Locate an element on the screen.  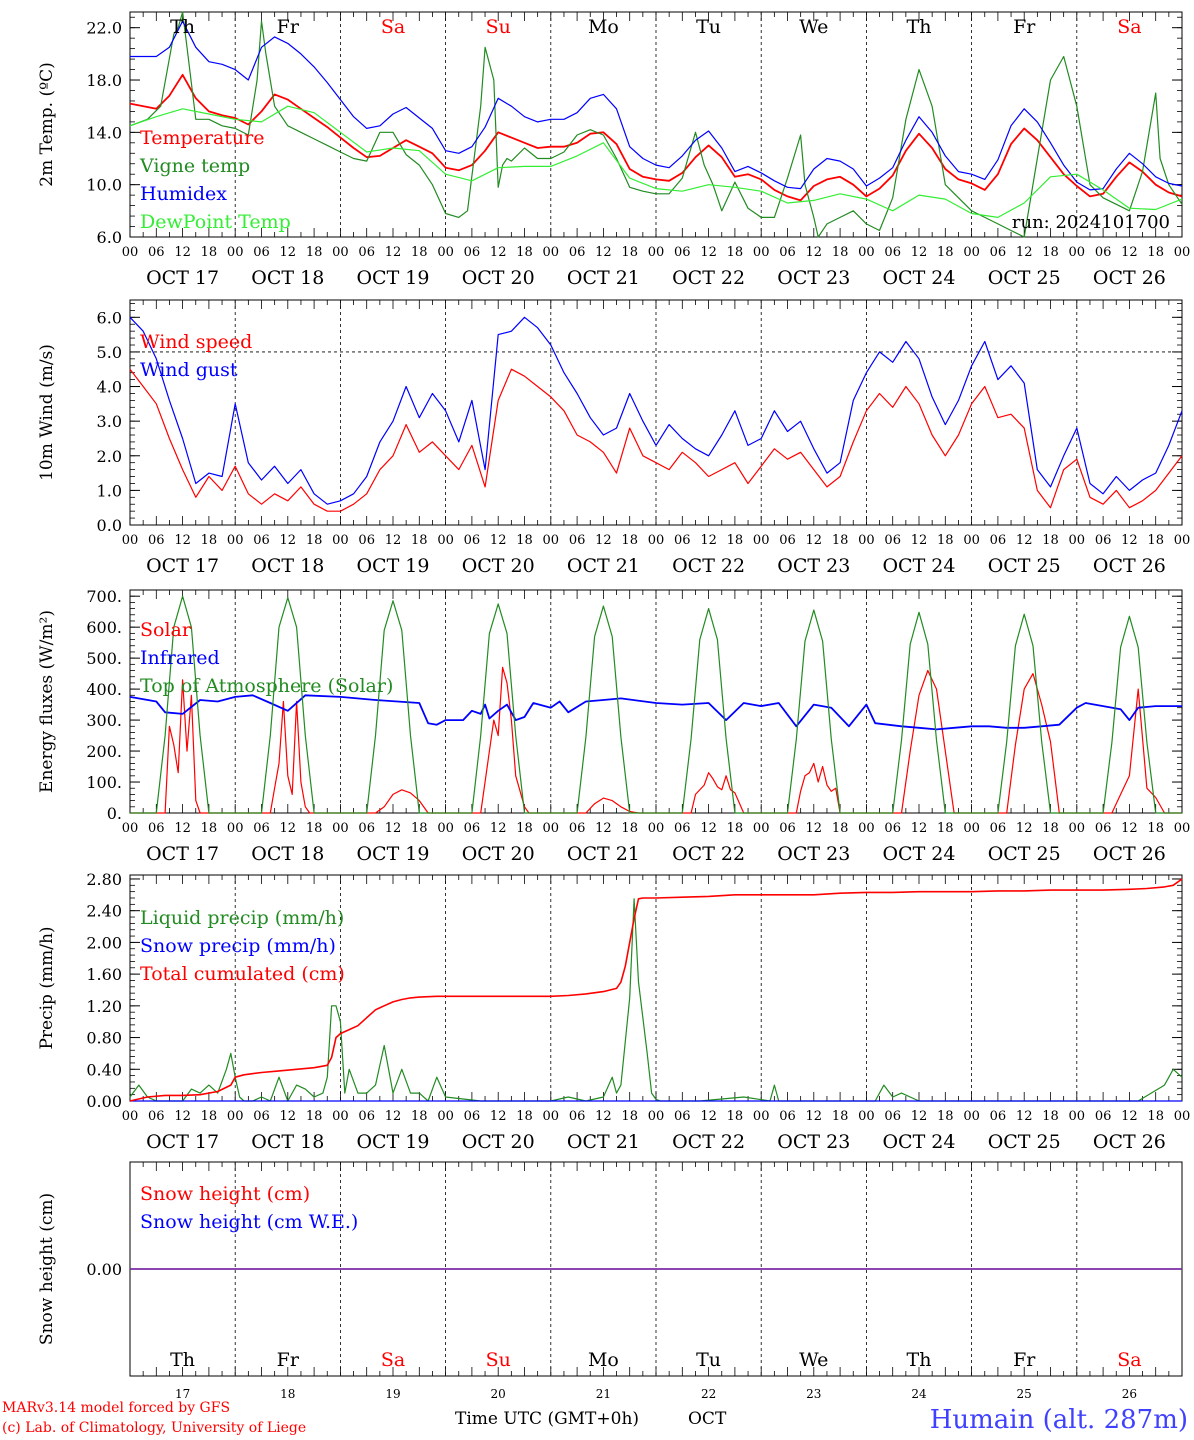
date-label: OCT 25 is located at coordinates (1024, 566).